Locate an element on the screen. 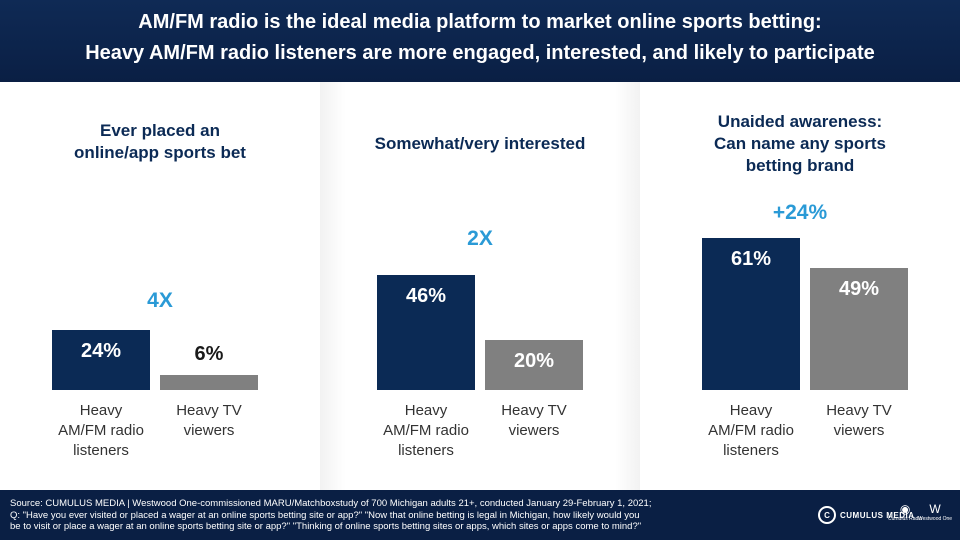 The width and height of the screenshot is (960, 540). radio-icon: ◉ is located at coordinates (905, 509).